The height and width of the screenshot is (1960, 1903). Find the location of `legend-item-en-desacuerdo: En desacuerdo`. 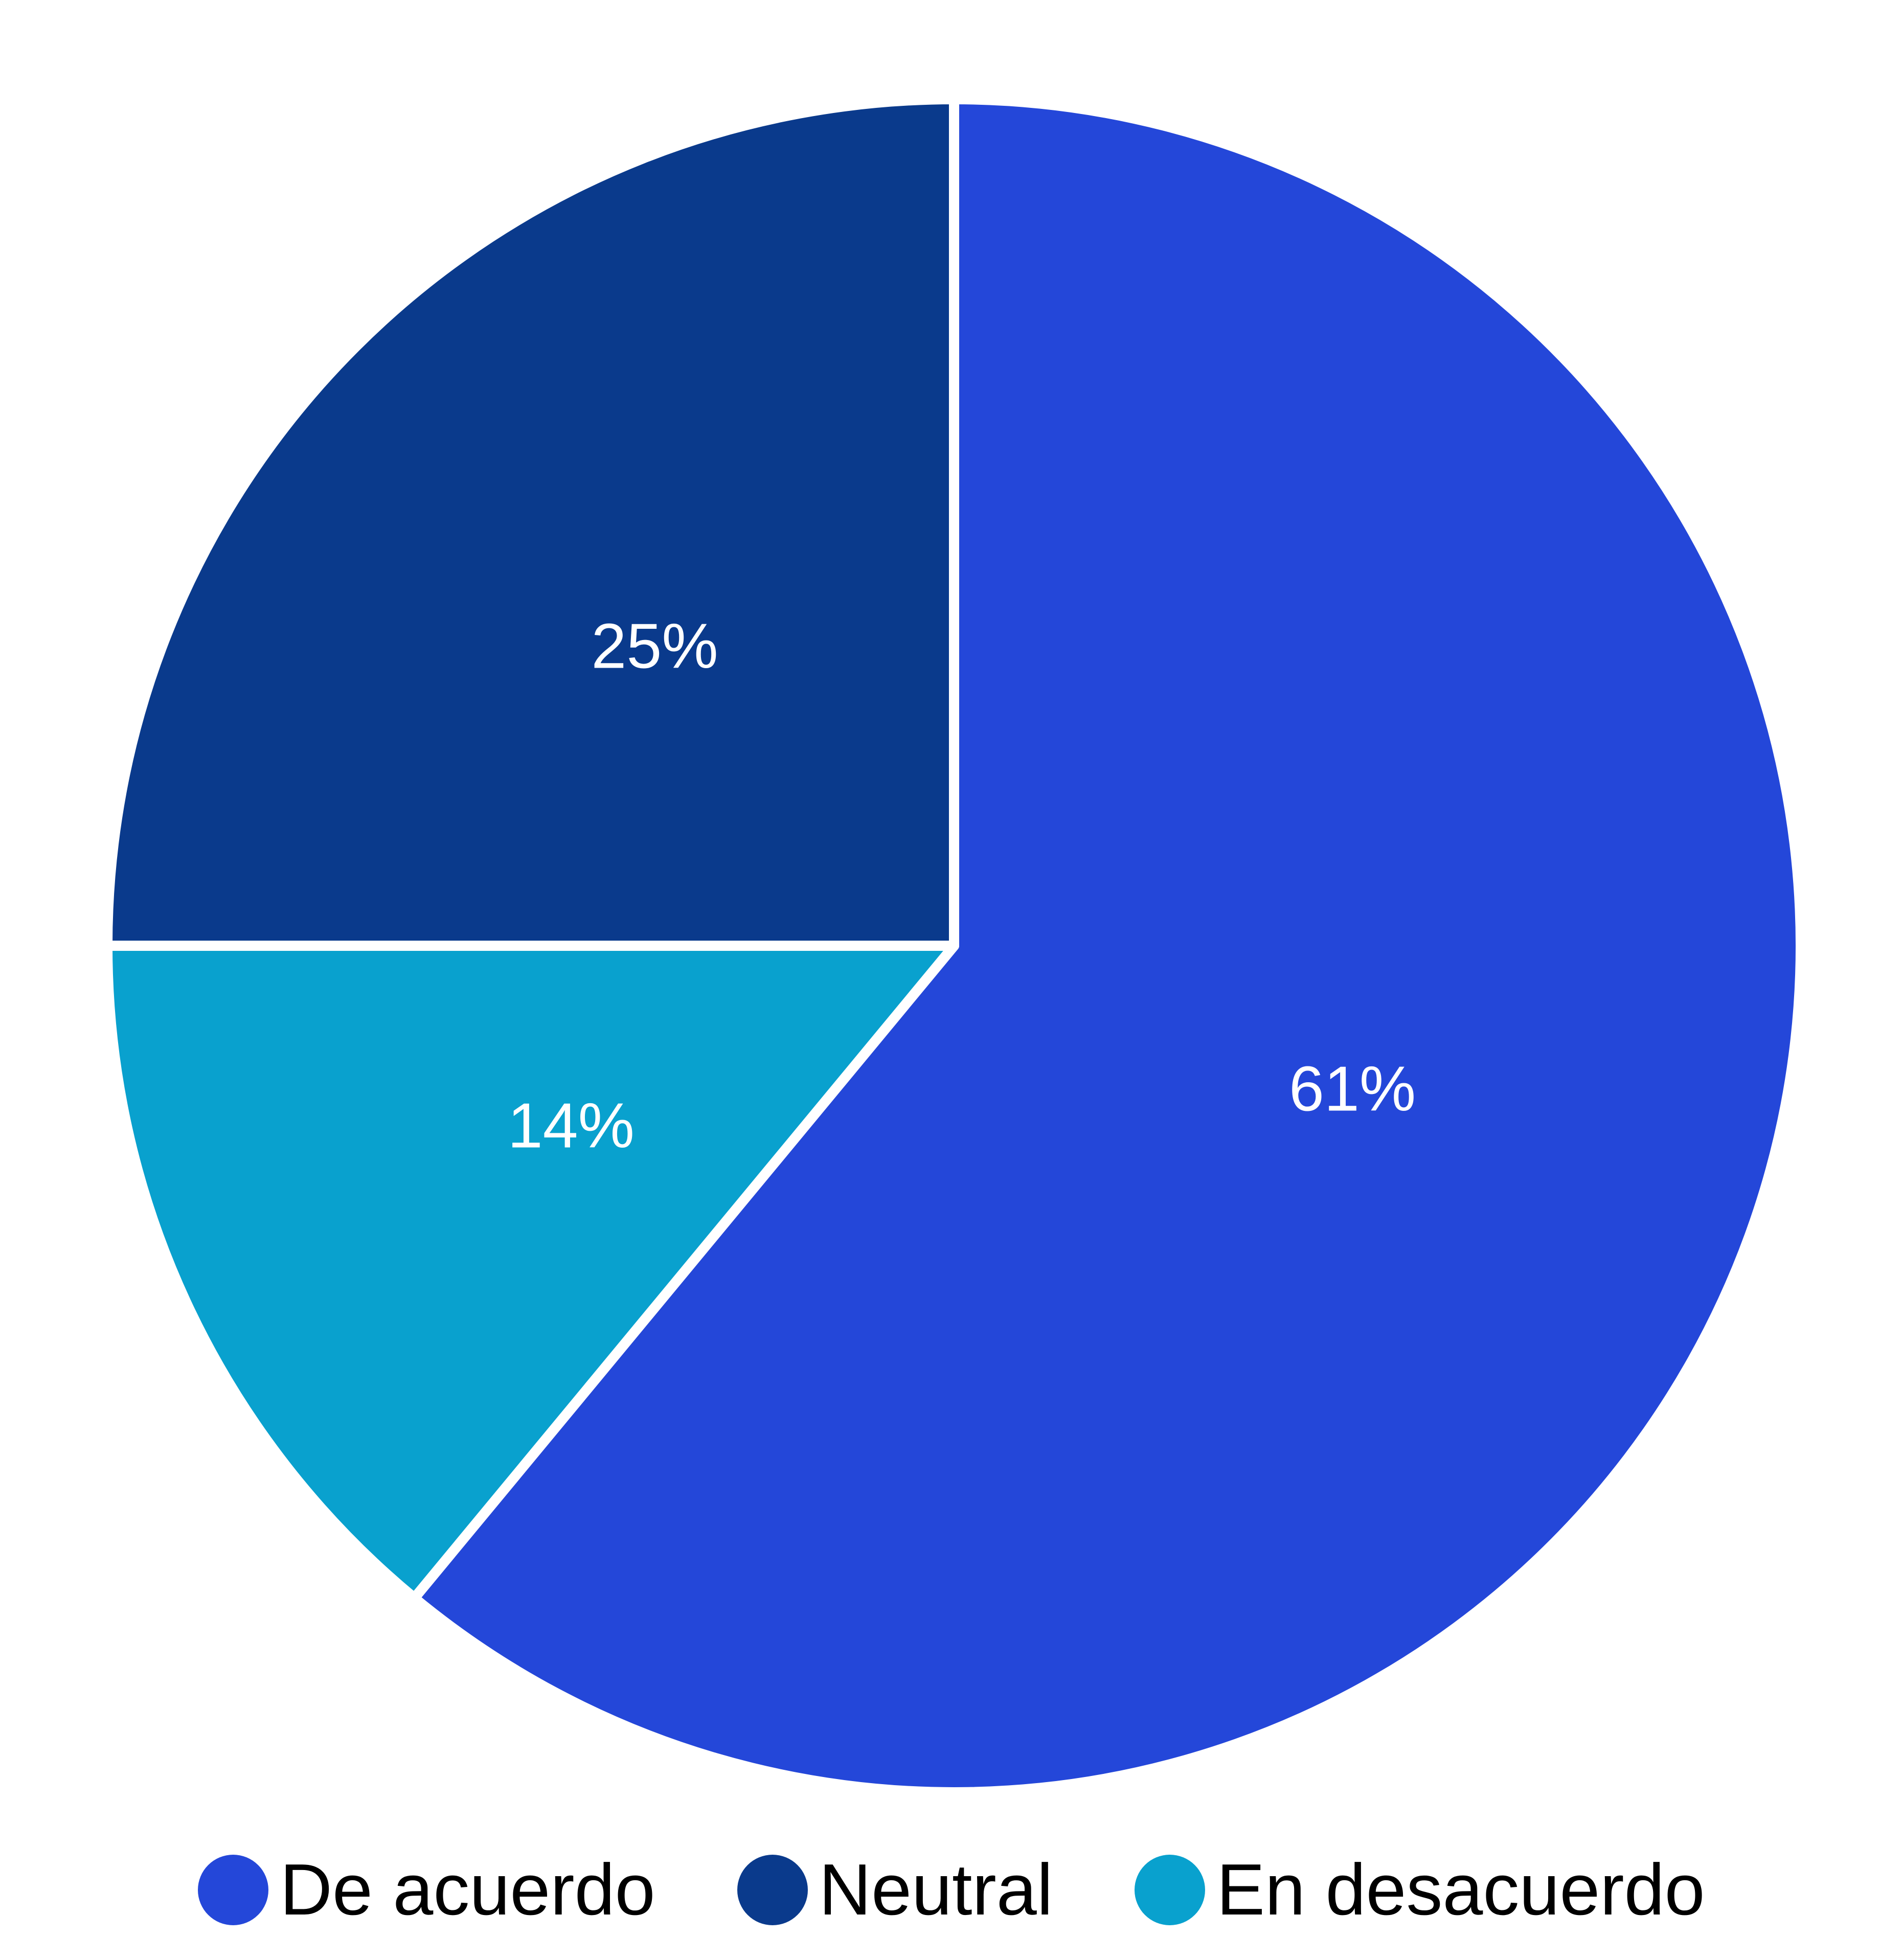

legend-item-en-desacuerdo: En desacuerdo is located at coordinates (1420, 1890).